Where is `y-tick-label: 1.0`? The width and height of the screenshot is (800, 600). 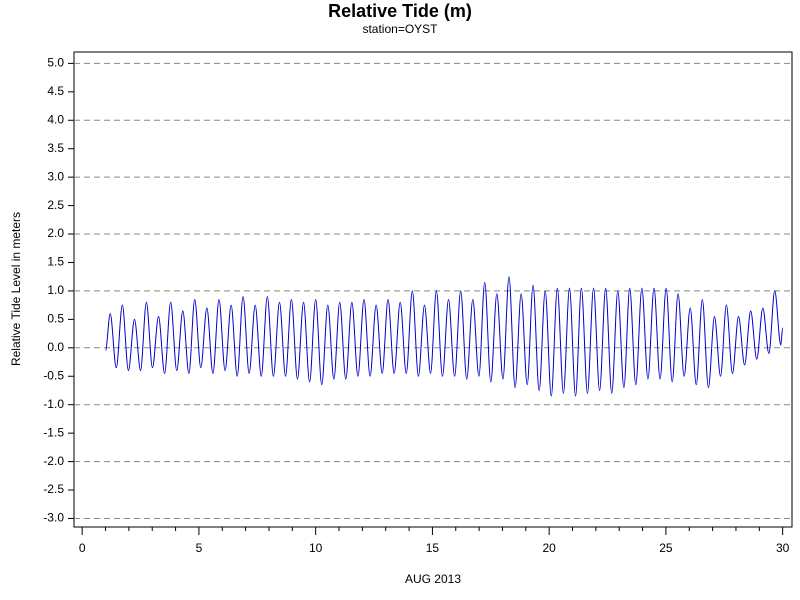
y-tick-label: 1.0 is located at coordinates (55, 290).